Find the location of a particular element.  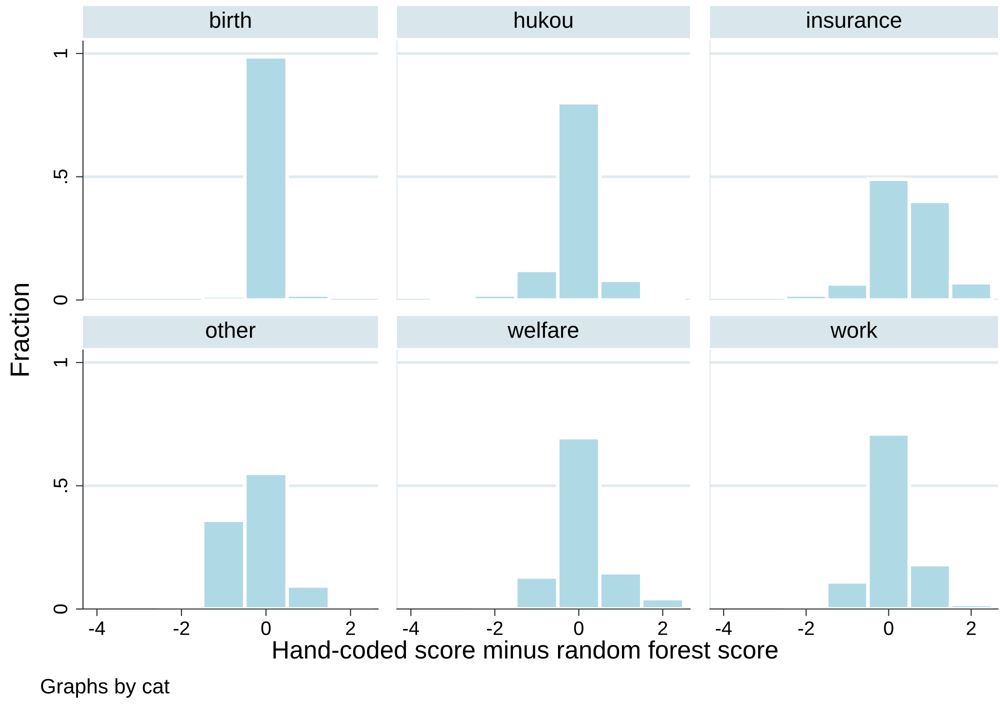

chart-title: hukou is located at coordinates (543, 20).